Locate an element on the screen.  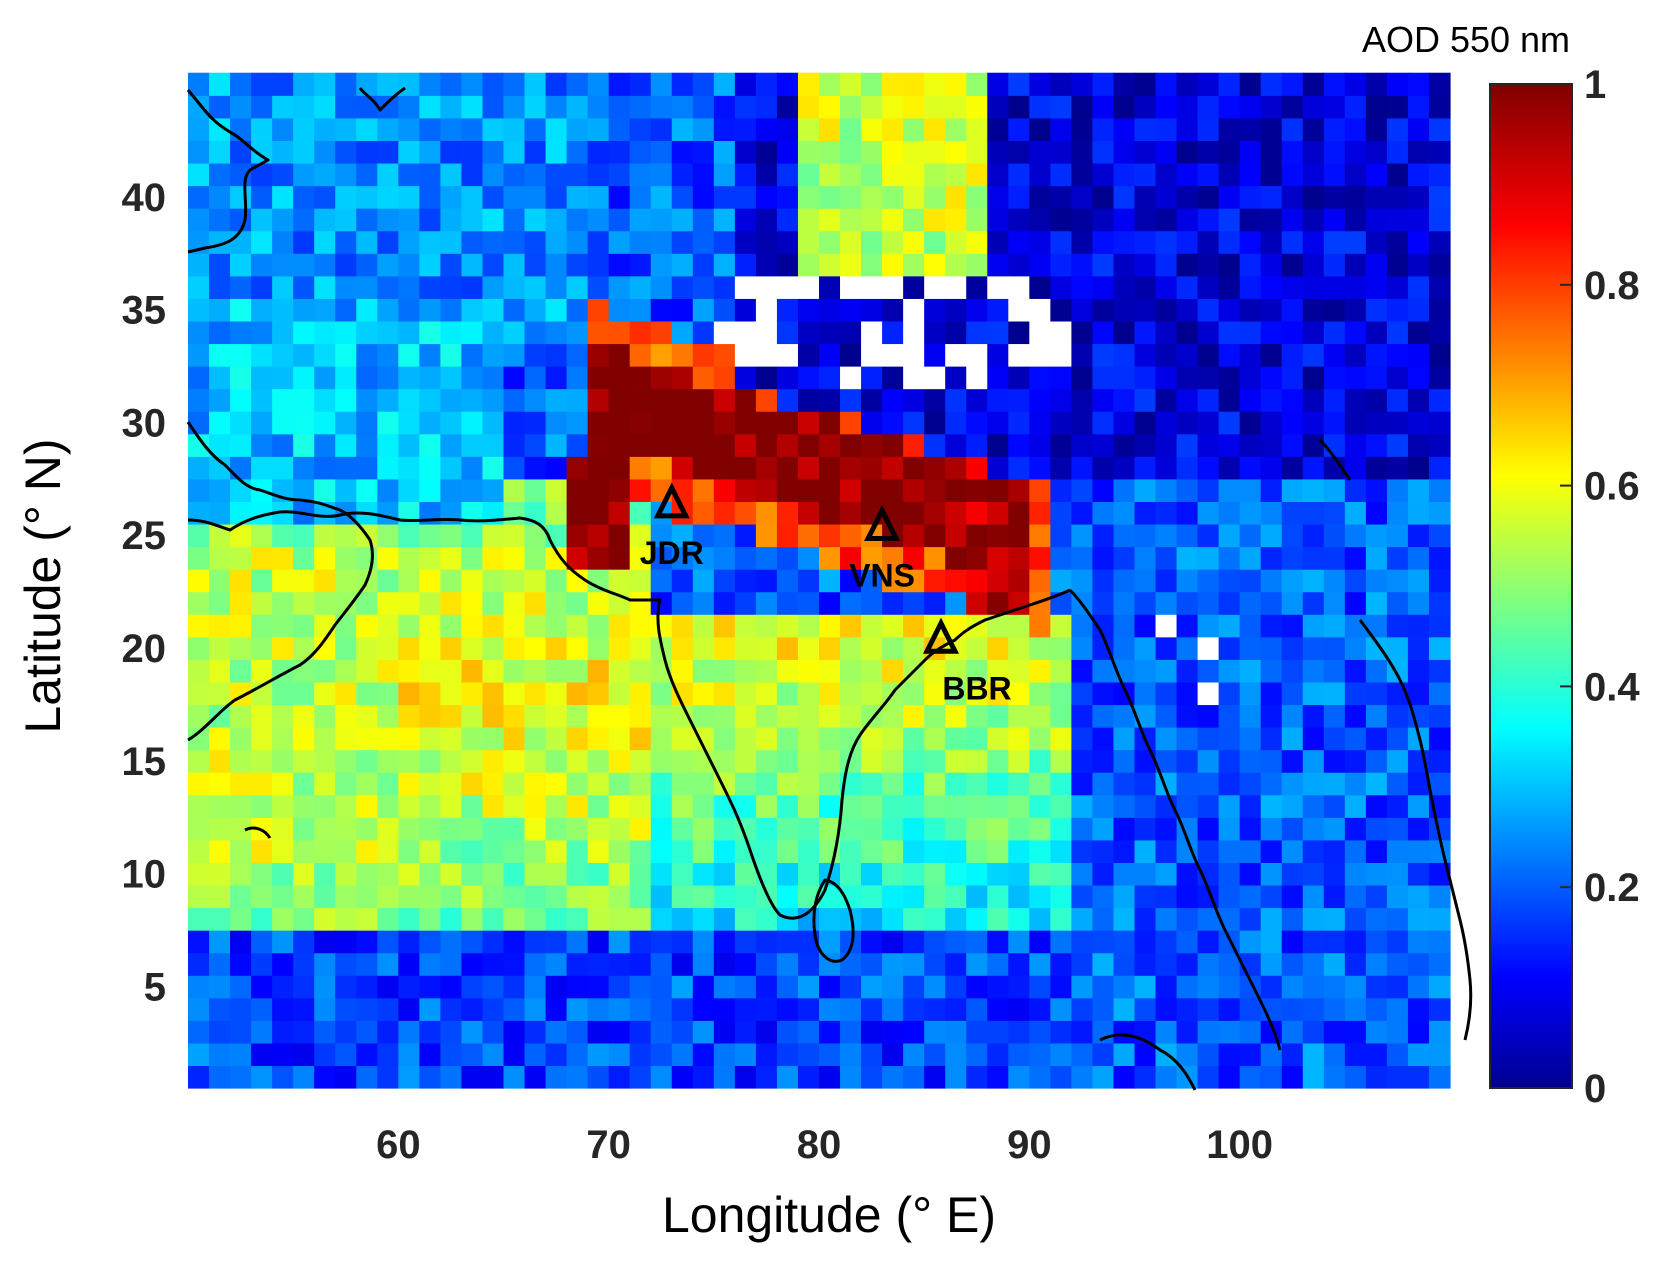
station-marker-bbr is located at coordinates (941, 635).